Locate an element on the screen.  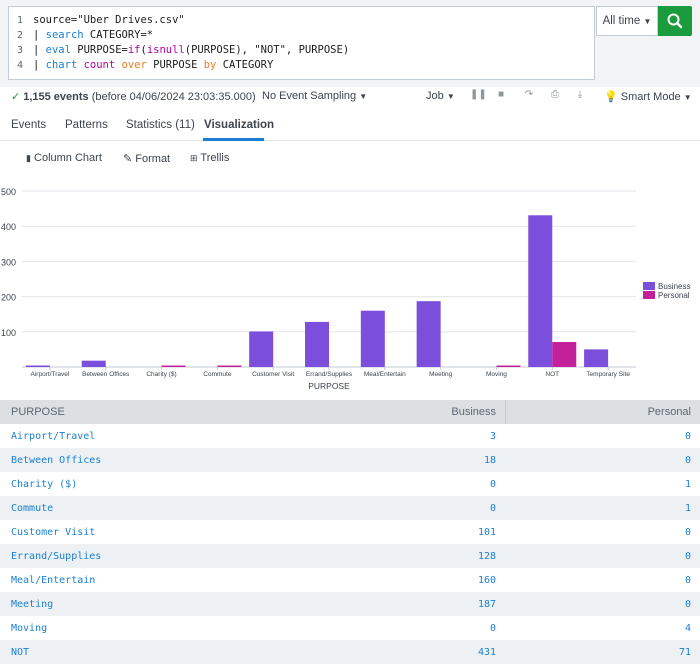
table-row: Charity ($) 0 1 is located at coordinates (350, 484).